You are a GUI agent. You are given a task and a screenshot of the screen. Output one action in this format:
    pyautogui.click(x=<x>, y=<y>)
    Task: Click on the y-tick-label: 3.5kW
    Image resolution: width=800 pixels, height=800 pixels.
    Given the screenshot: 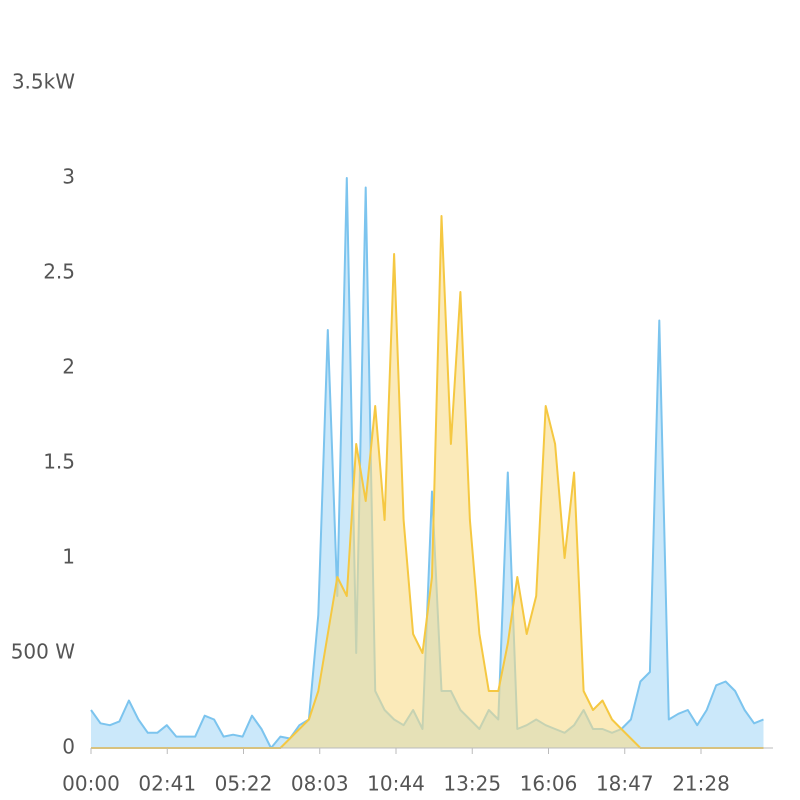 What is the action you would take?
    pyautogui.click(x=43, y=82)
    